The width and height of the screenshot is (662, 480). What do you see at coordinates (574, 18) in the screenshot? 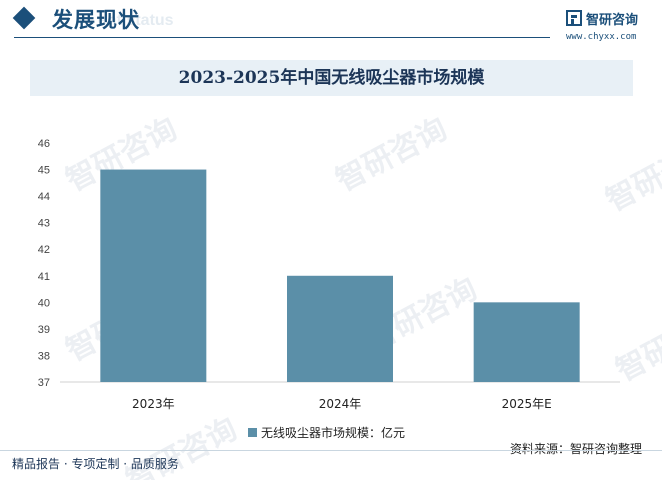
I see `brand-logo-icon` at bounding box center [574, 18].